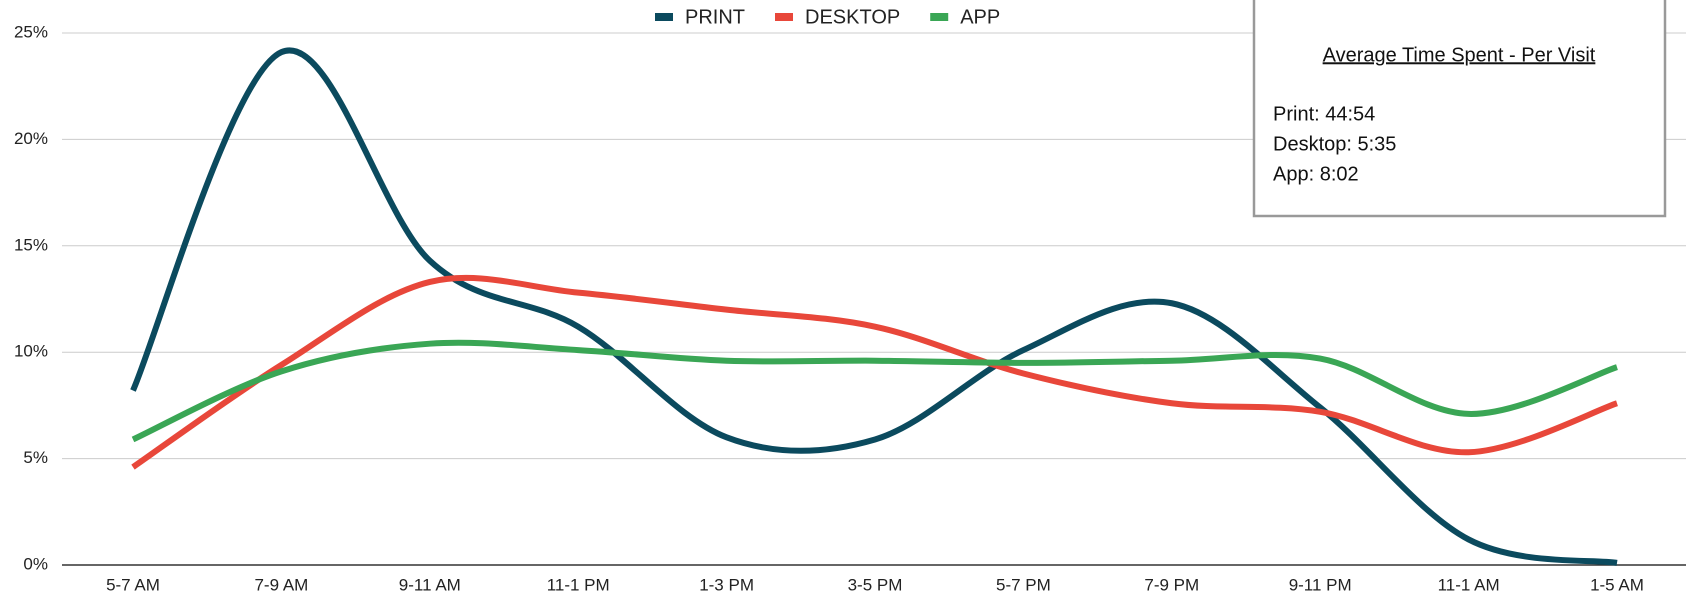  I want to click on x-tick-label: 5-7 PM, so click(1023, 584).